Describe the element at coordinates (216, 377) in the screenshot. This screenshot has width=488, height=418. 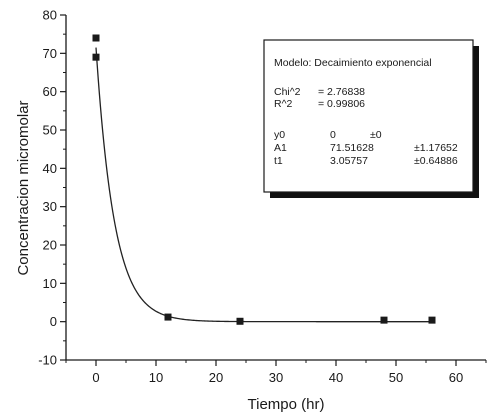
I see `x-tick-label: 20` at that location.